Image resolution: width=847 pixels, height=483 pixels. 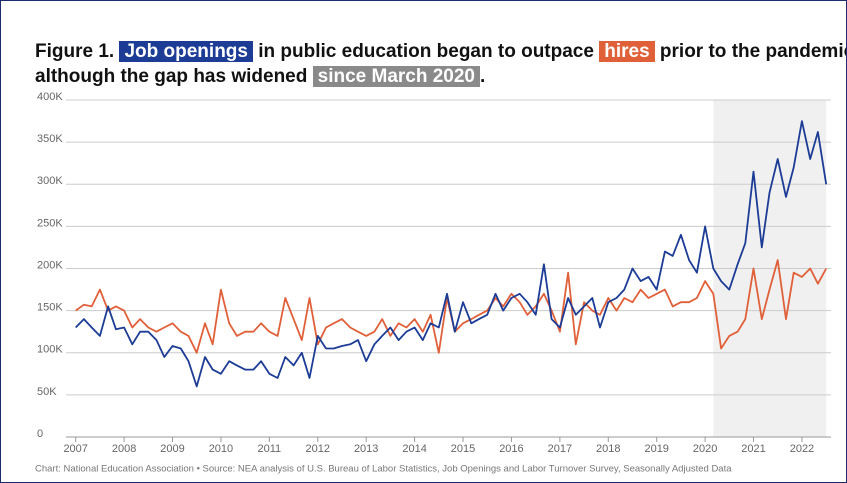 I want to click on x-tick-label: 2022, so click(x=802, y=449).